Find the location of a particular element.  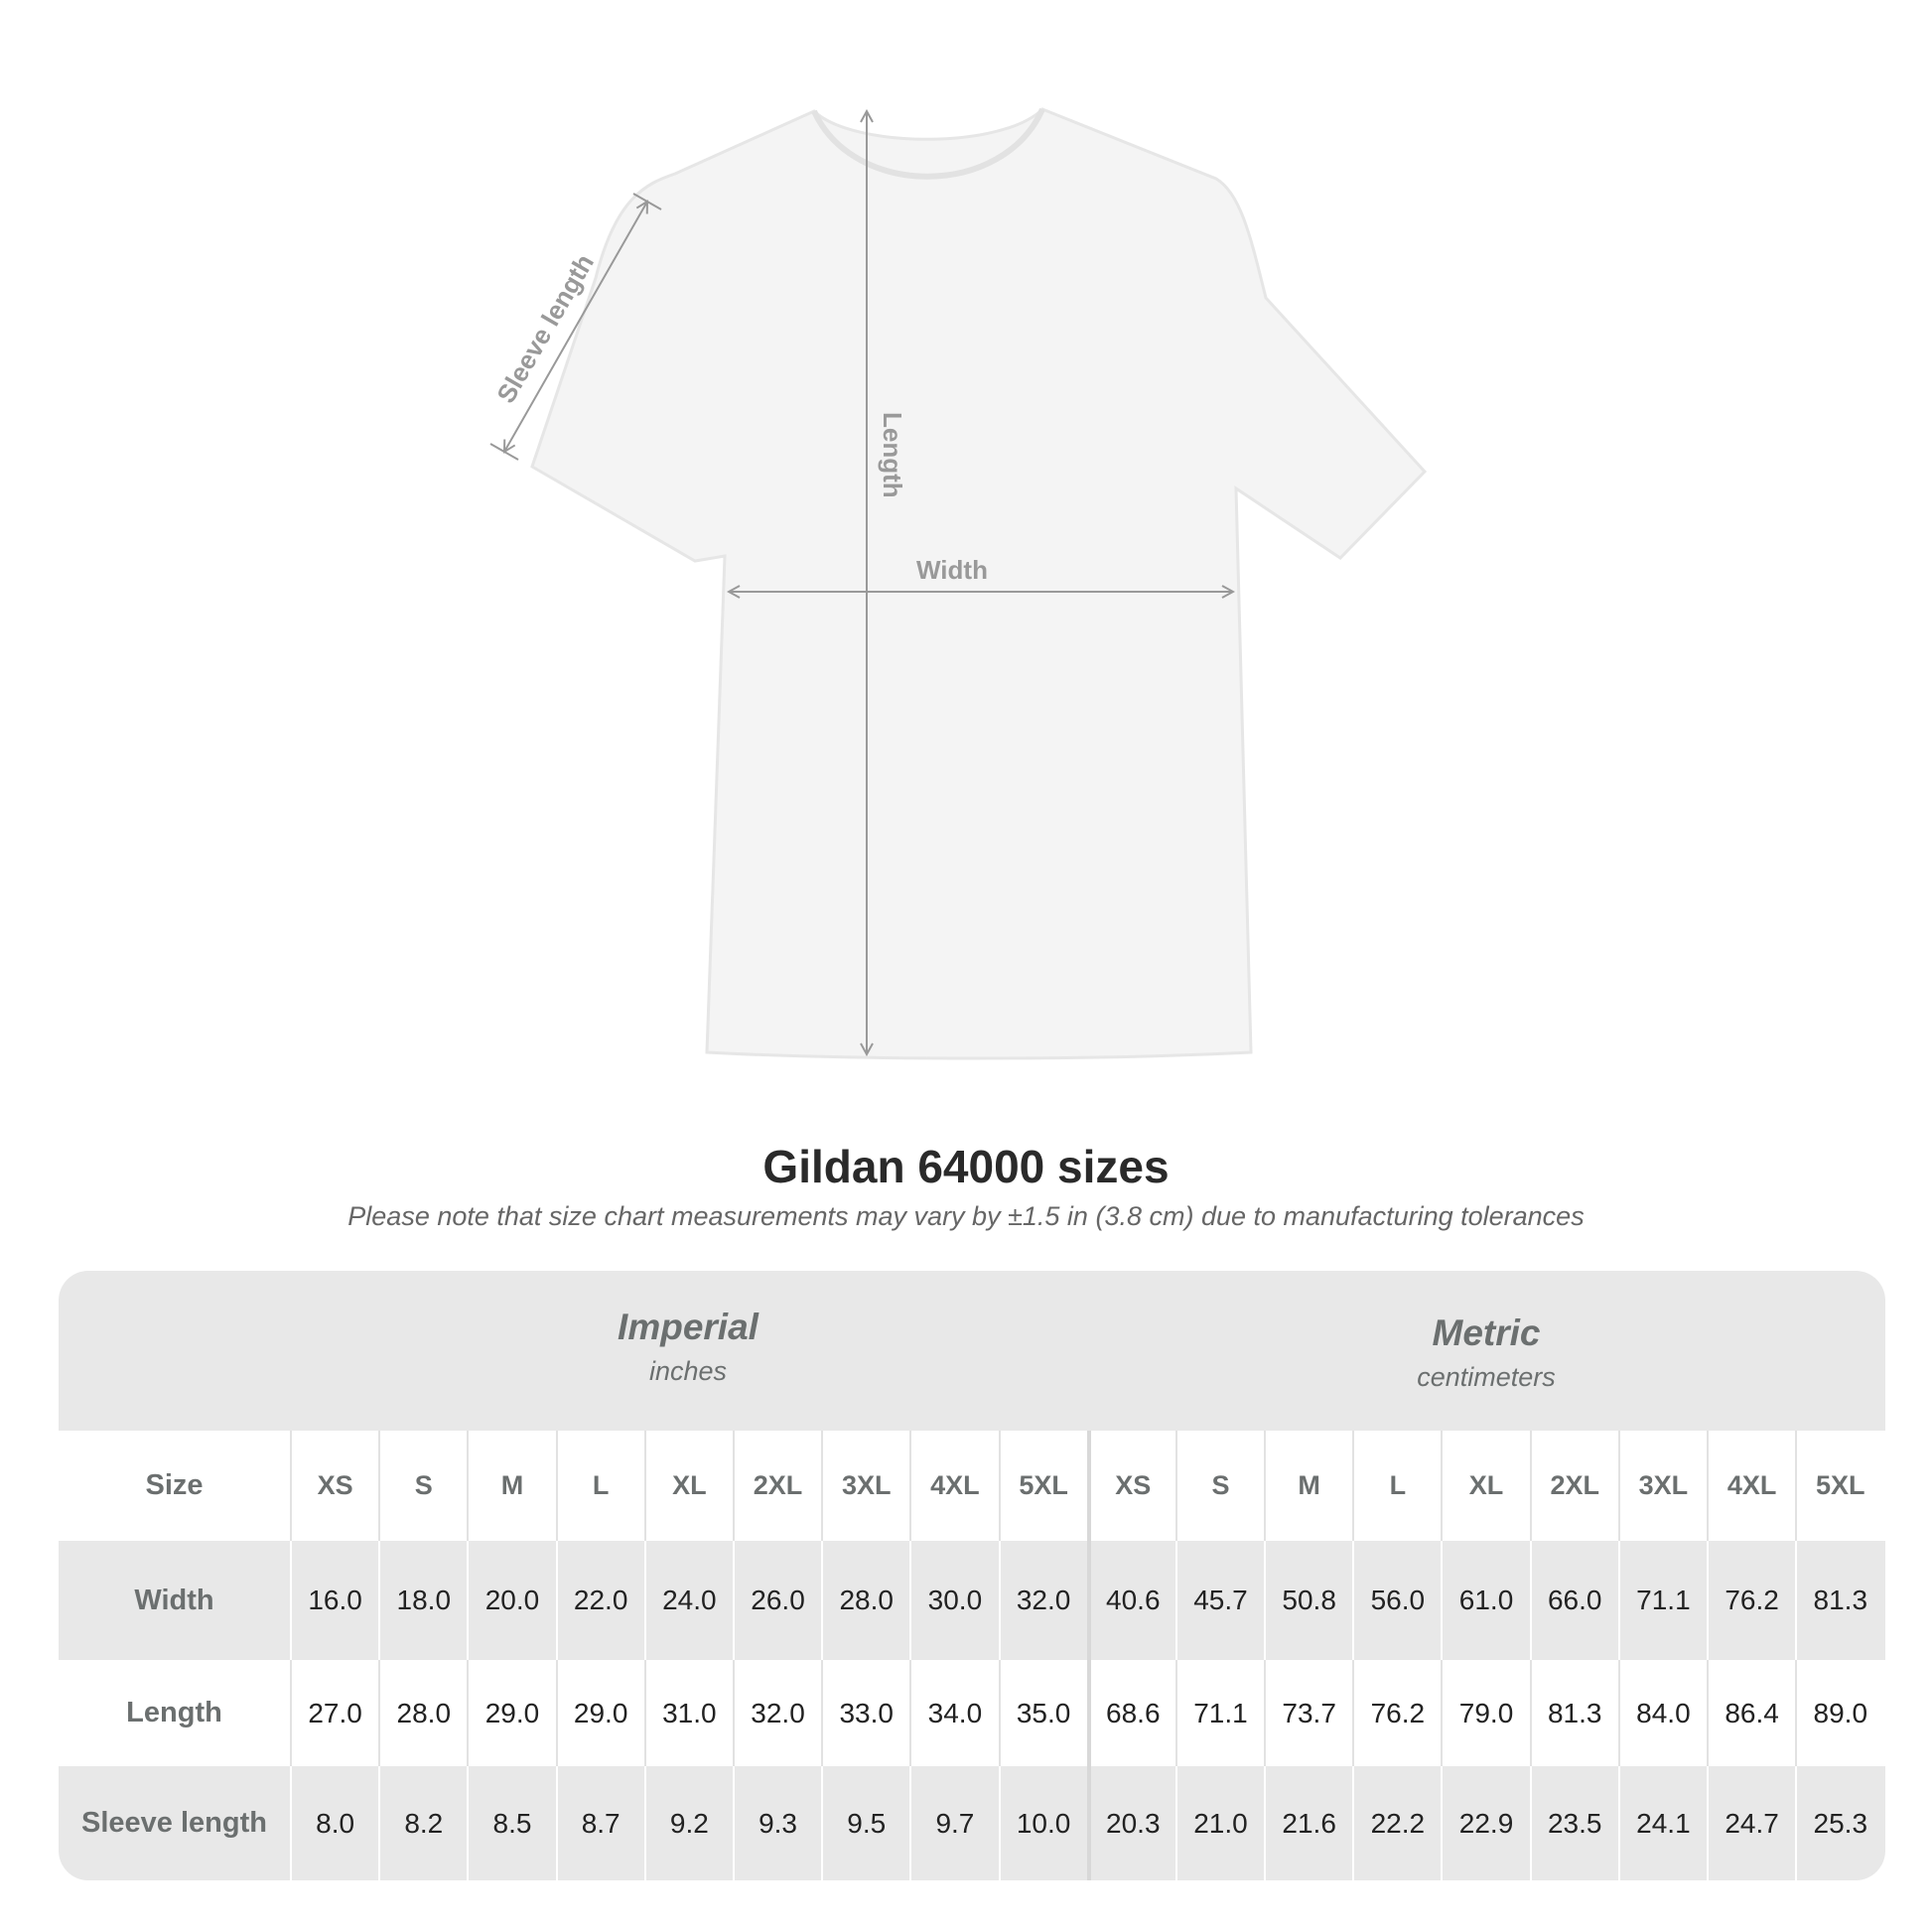

table-cell: 86.4 is located at coordinates (1751, 1713).